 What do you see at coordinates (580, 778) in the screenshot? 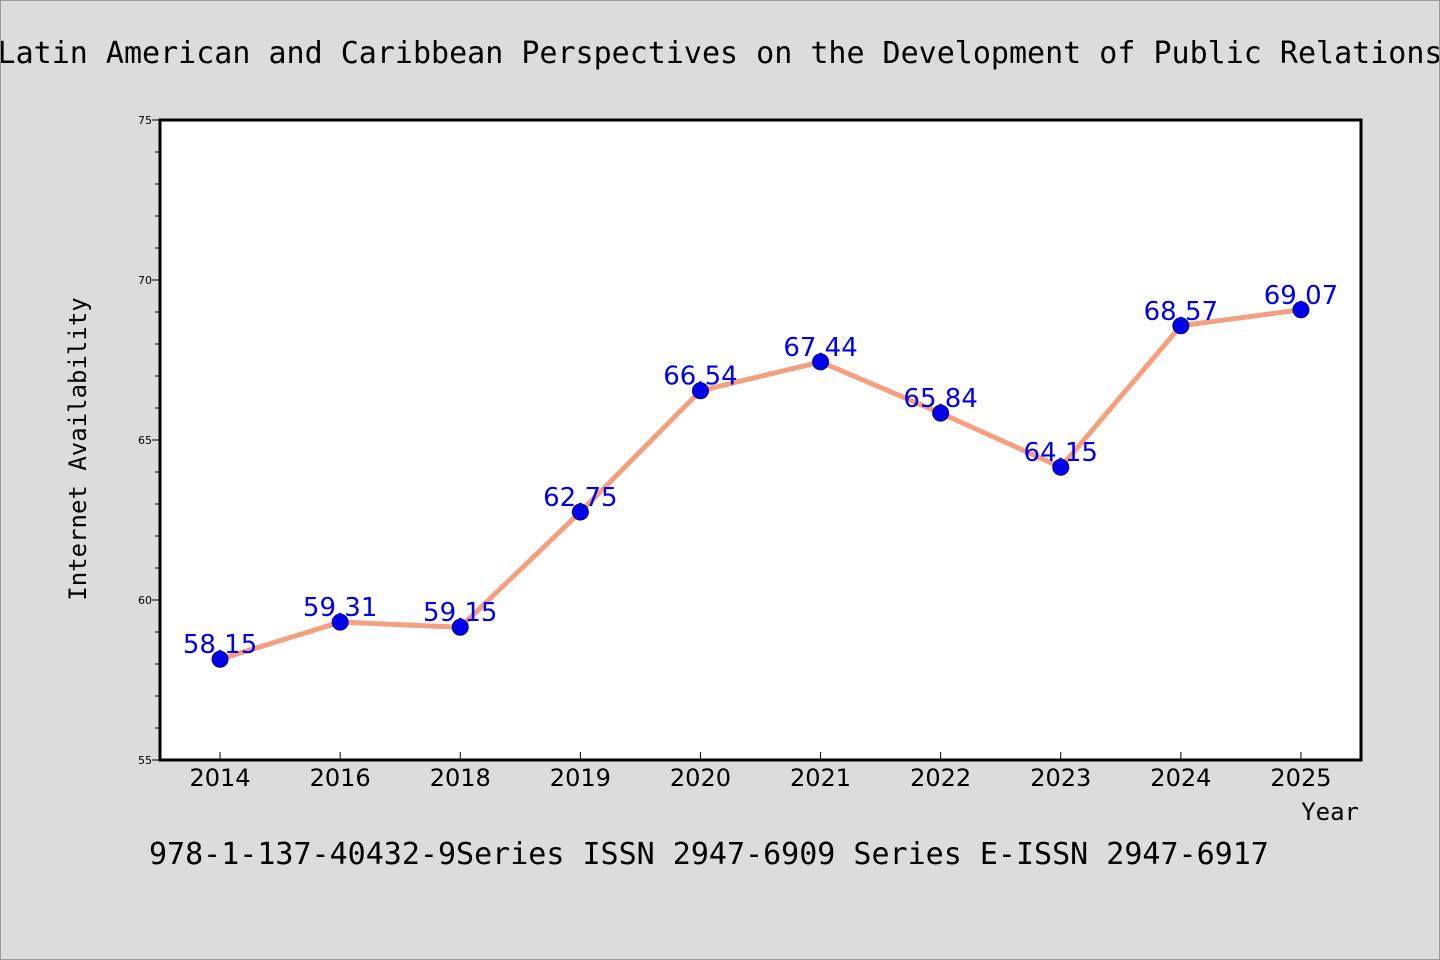
I see `x-tick-label: 2019` at bounding box center [580, 778].